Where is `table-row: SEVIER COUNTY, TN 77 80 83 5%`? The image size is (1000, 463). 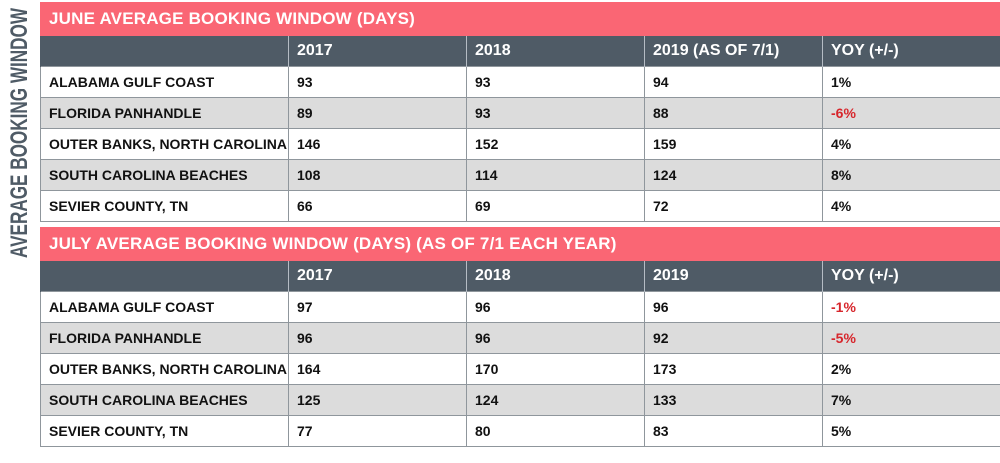 table-row: SEVIER COUNTY, TN 77 80 83 5% is located at coordinates (520, 431).